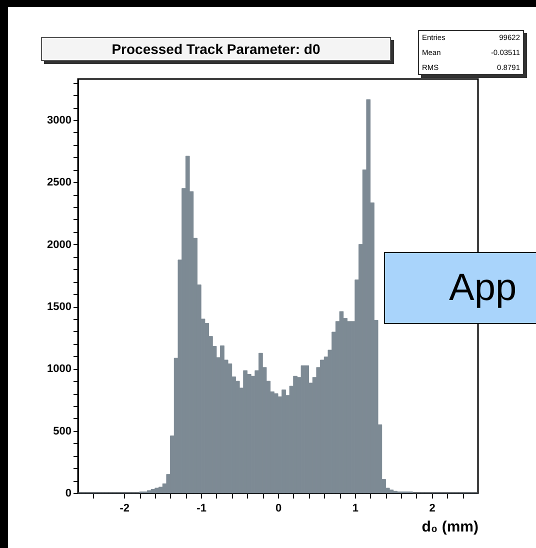 The image size is (536, 548). I want to click on y-tick-label: 2500, so click(59, 182).